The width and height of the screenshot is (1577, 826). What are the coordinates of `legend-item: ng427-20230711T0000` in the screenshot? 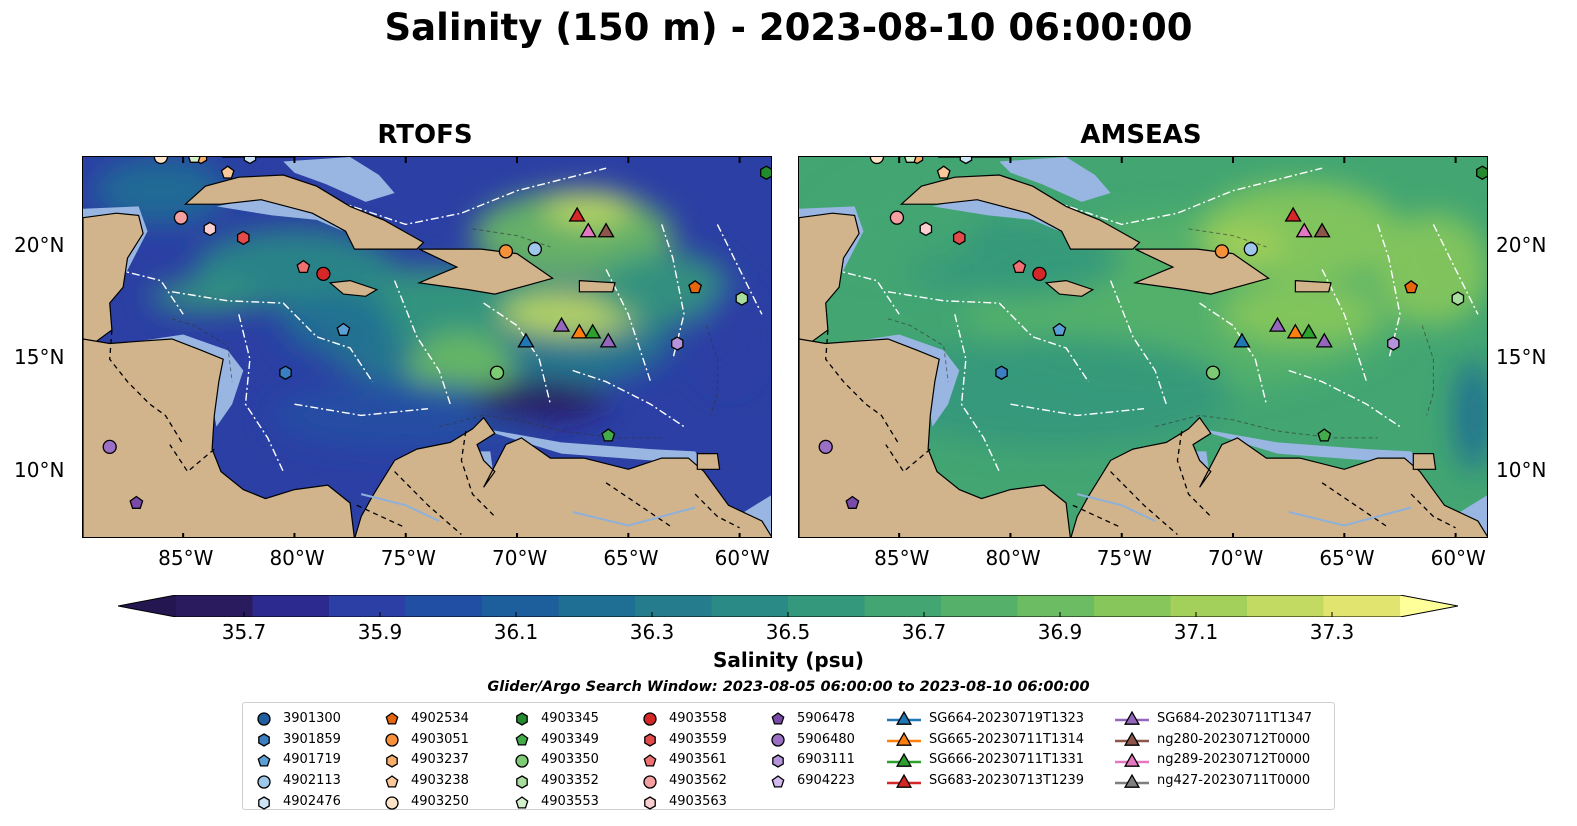 It's located at (1213, 780).